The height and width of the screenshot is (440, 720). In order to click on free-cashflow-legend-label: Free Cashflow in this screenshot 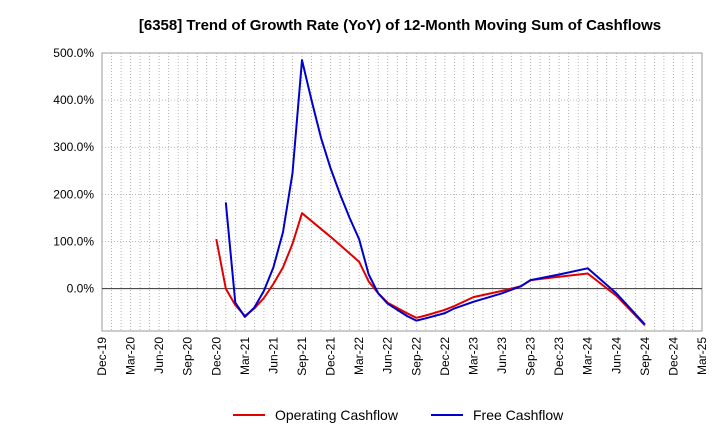, I will do `click(518, 415)`.